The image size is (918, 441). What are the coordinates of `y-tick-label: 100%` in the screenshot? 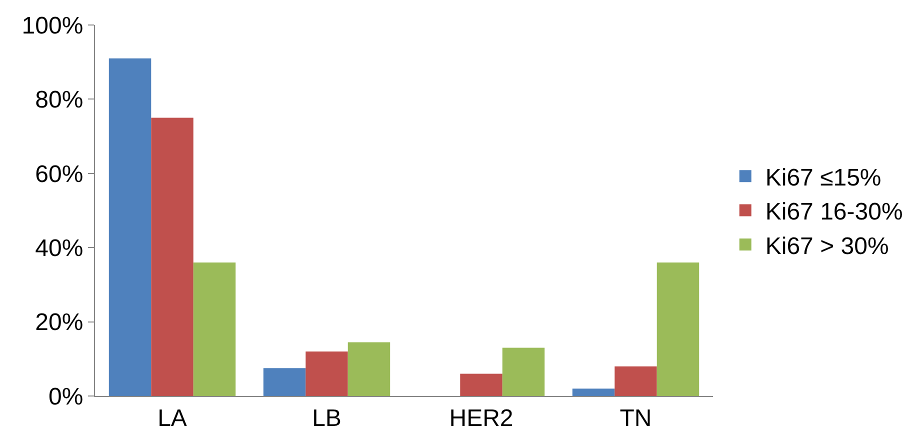 It's located at (53, 26).